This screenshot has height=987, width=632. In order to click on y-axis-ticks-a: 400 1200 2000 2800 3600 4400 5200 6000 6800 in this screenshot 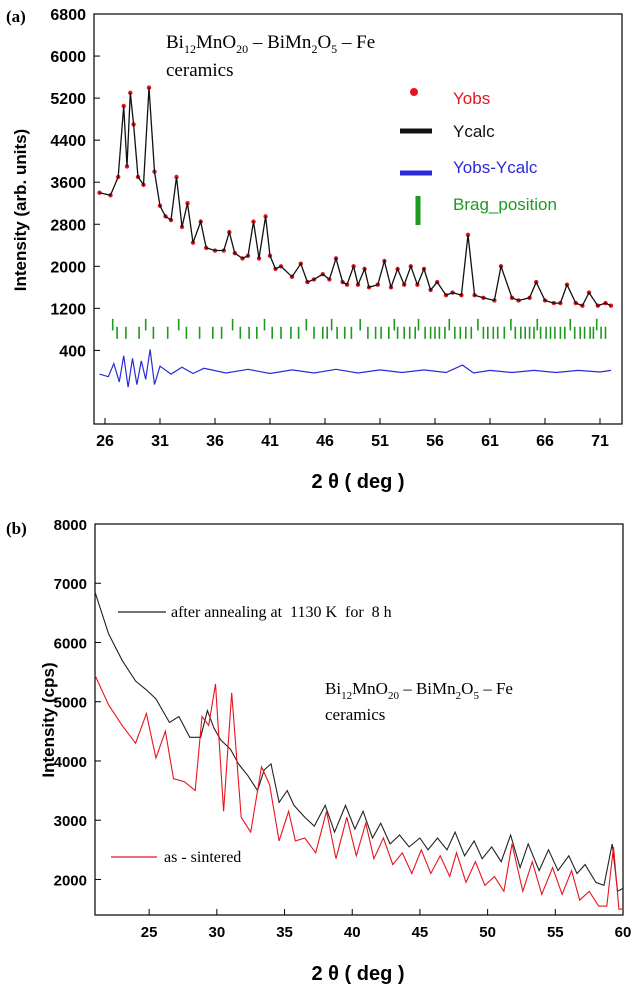, I will do `click(75, 183)`.